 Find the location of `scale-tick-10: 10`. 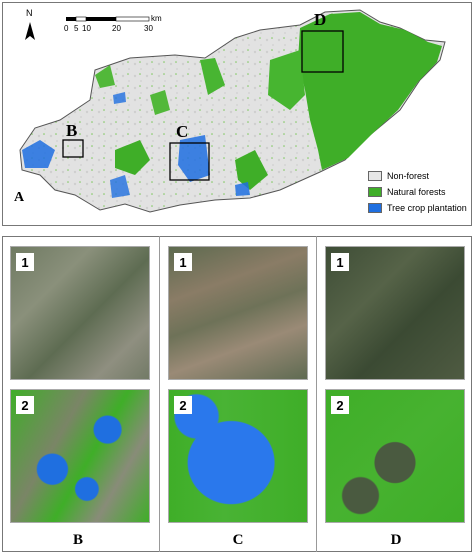

scale-tick-10: 10 is located at coordinates (86, 28).